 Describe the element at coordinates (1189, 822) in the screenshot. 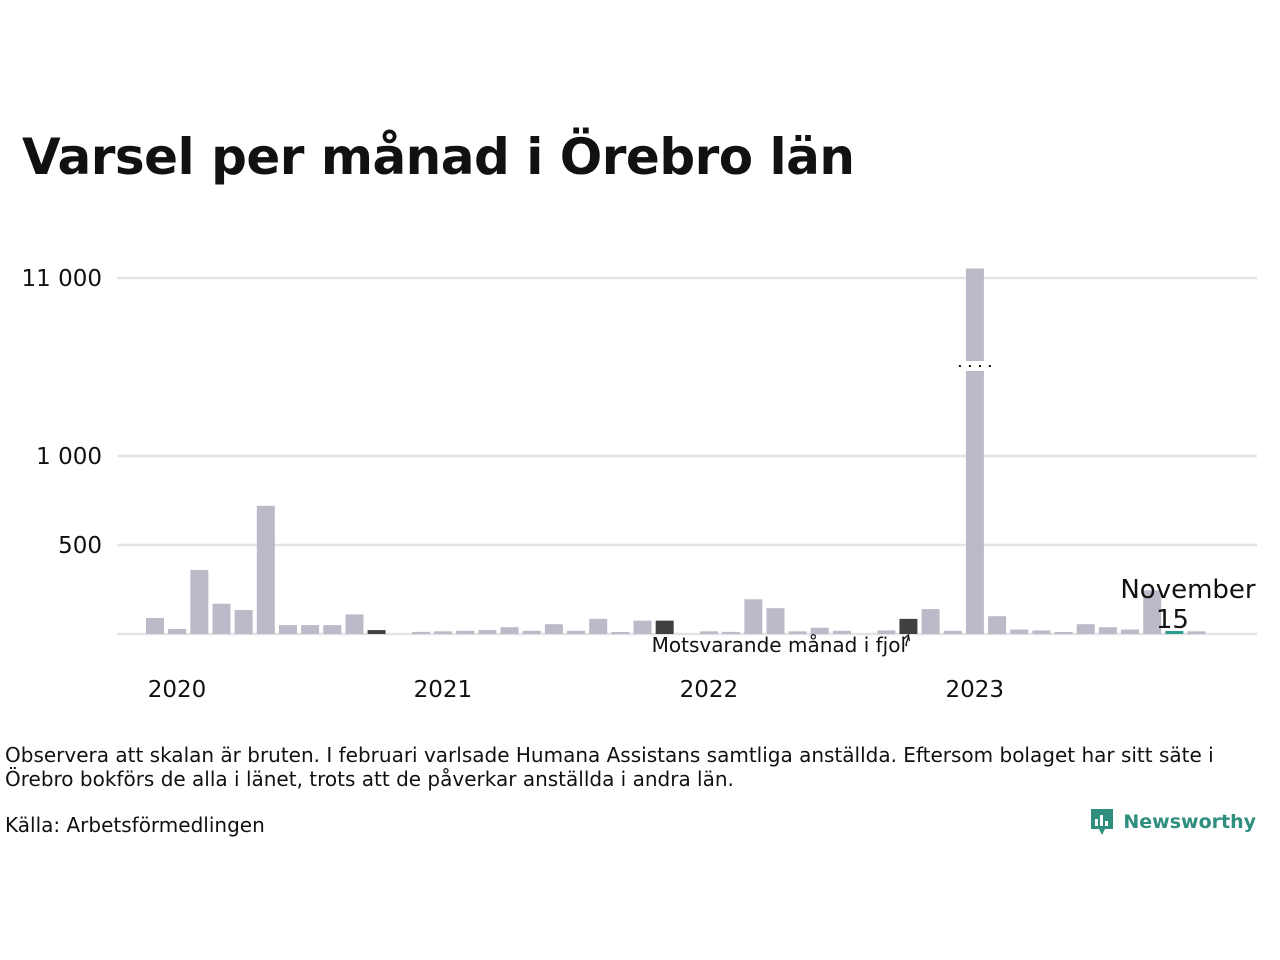

I see `brand-name: Newsworthy` at that location.